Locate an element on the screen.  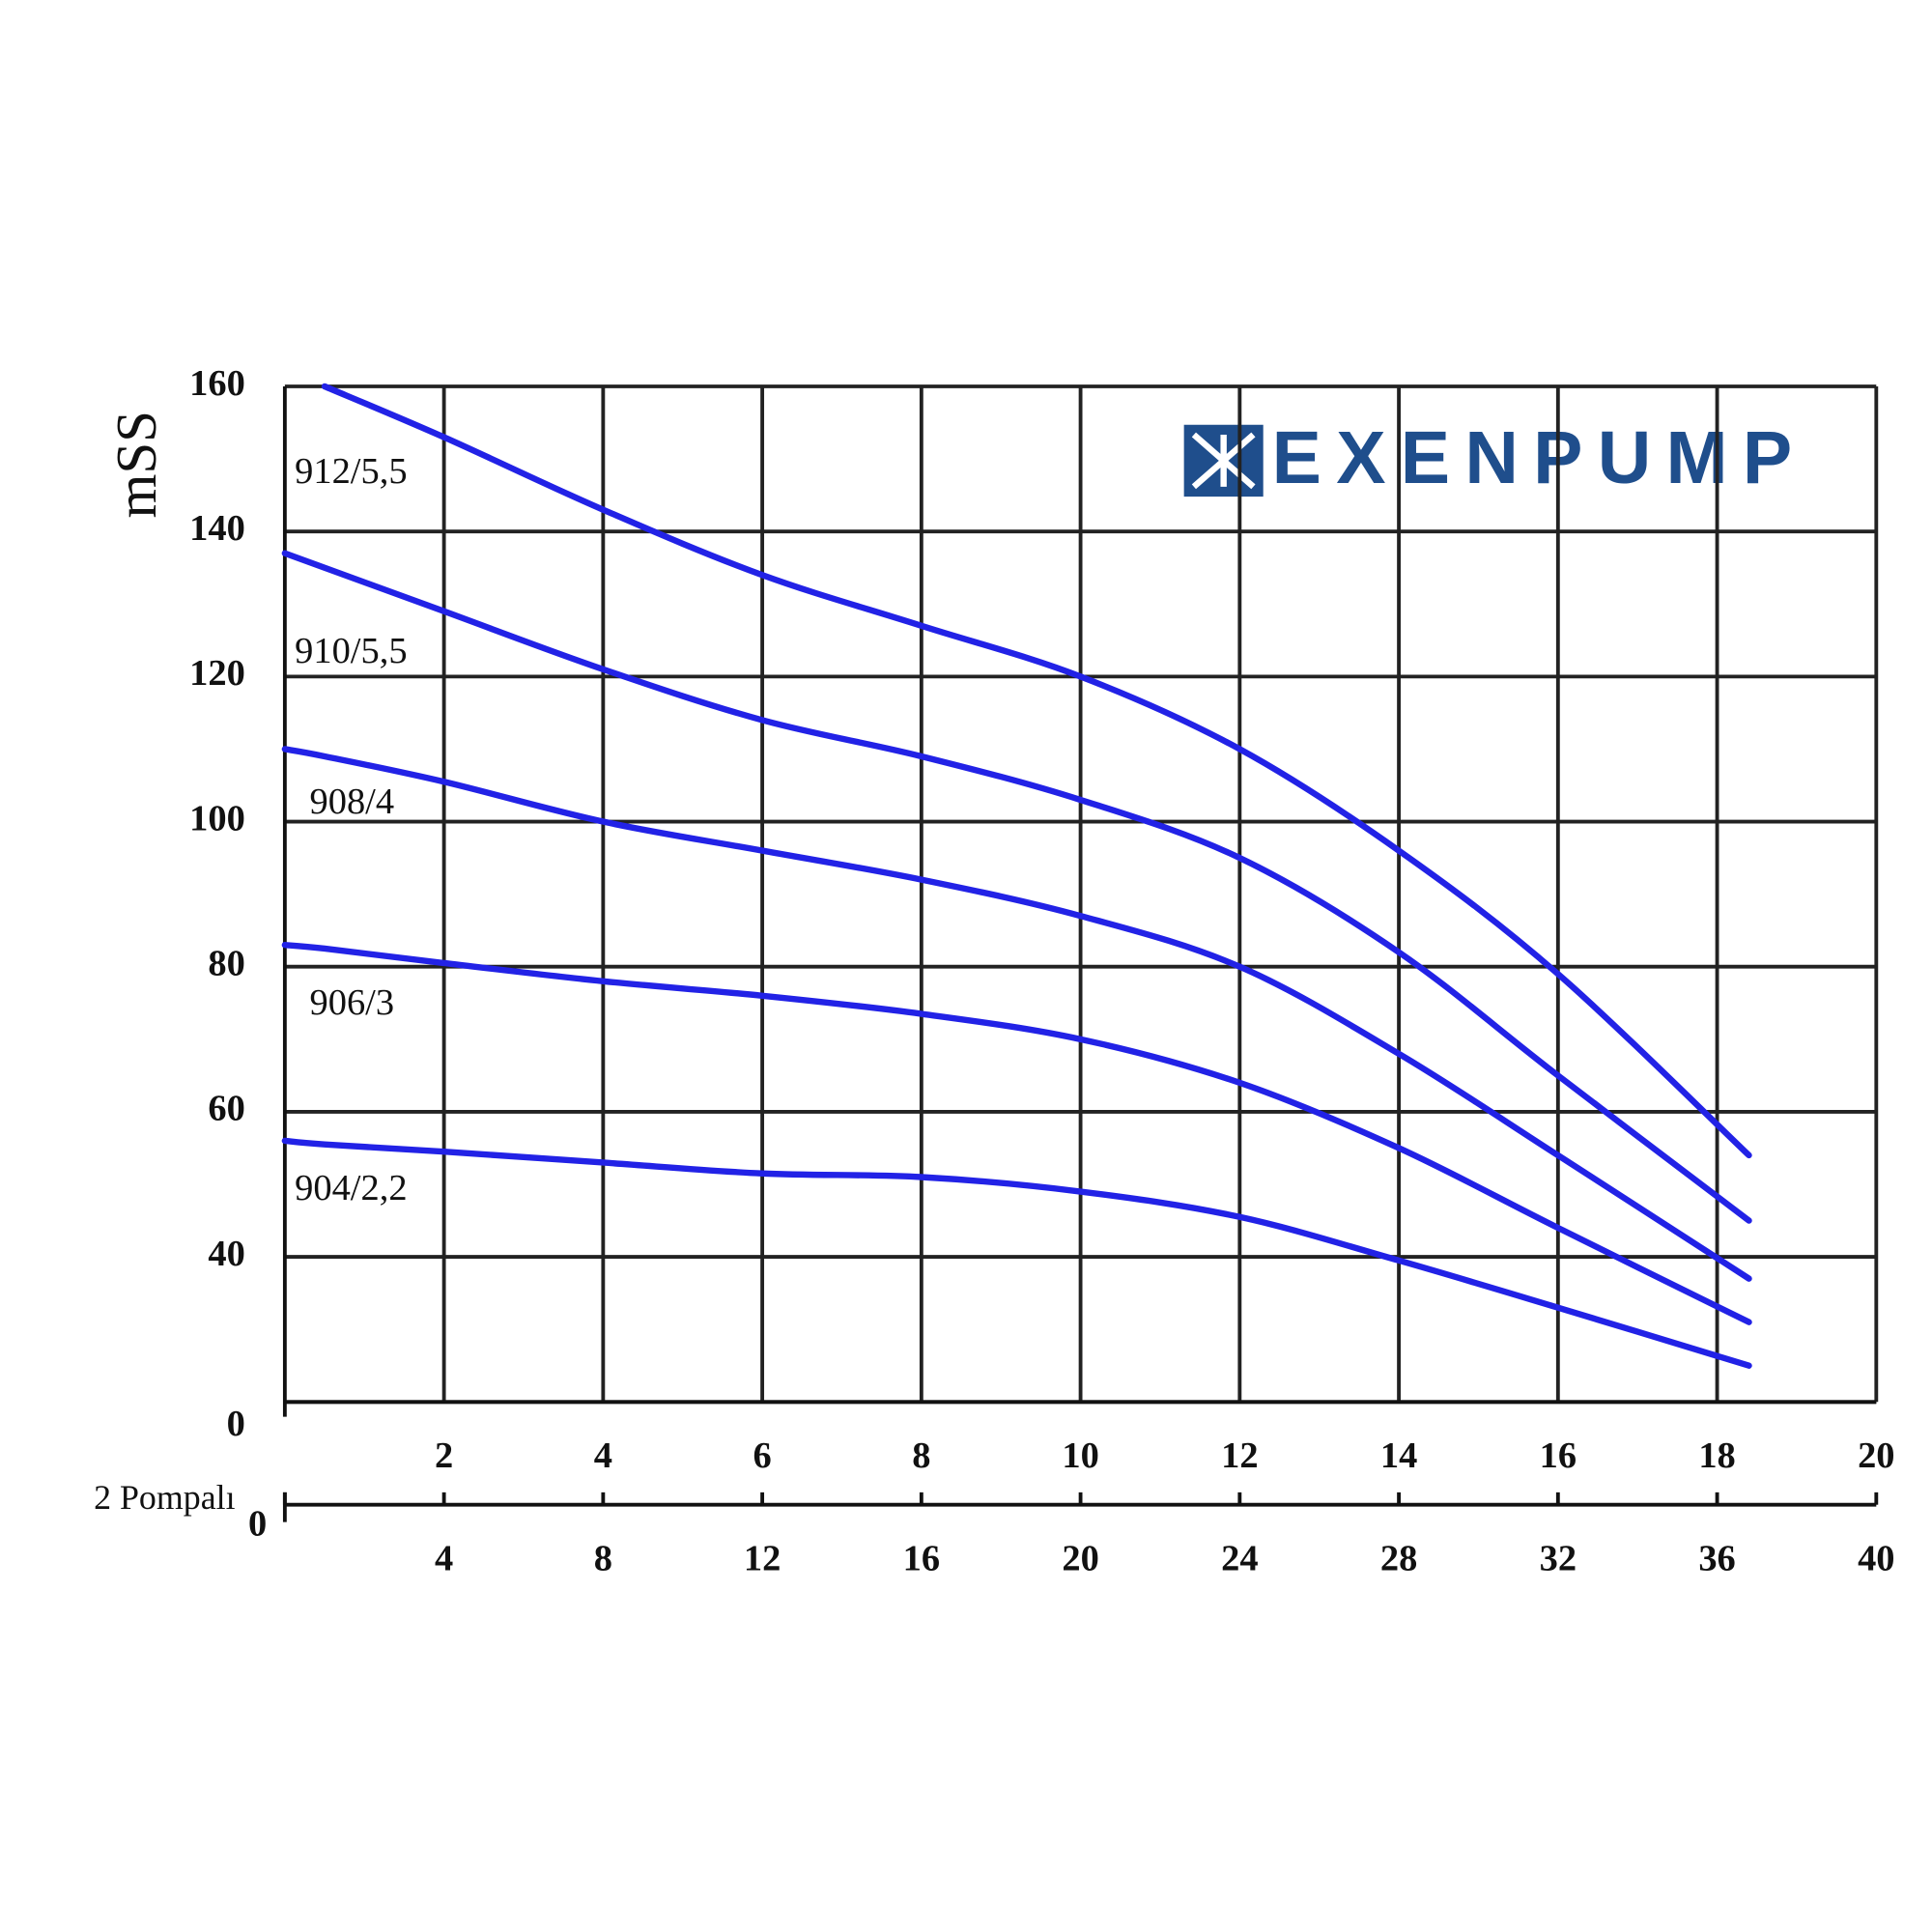
y-tick-label: 0 is located at coordinates (236, 1424).